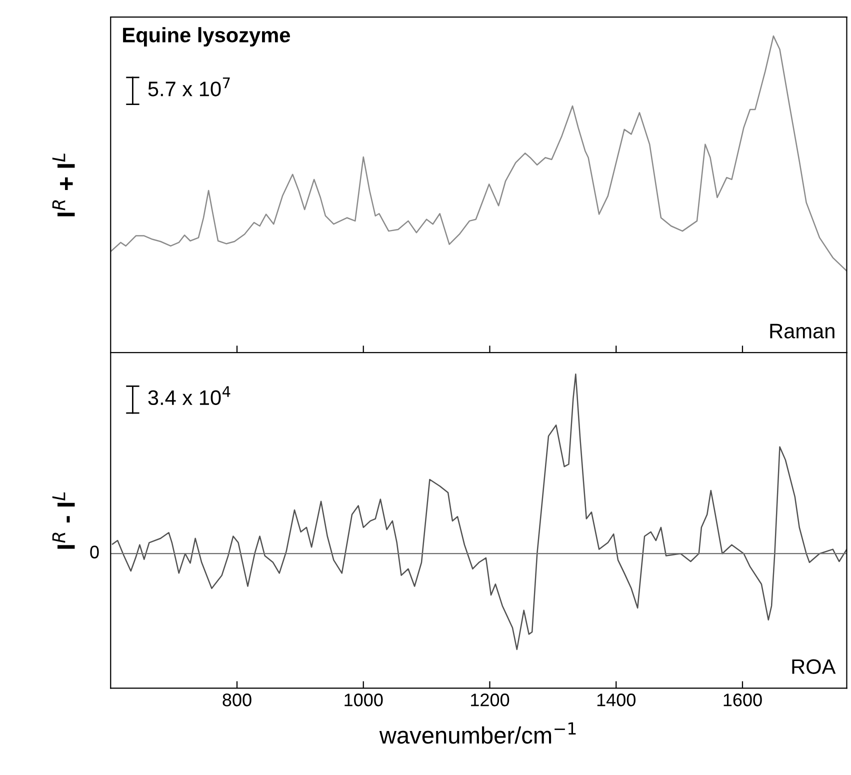  What do you see at coordinates (802, 331) in the screenshot?
I see `annotation: Raman` at bounding box center [802, 331].